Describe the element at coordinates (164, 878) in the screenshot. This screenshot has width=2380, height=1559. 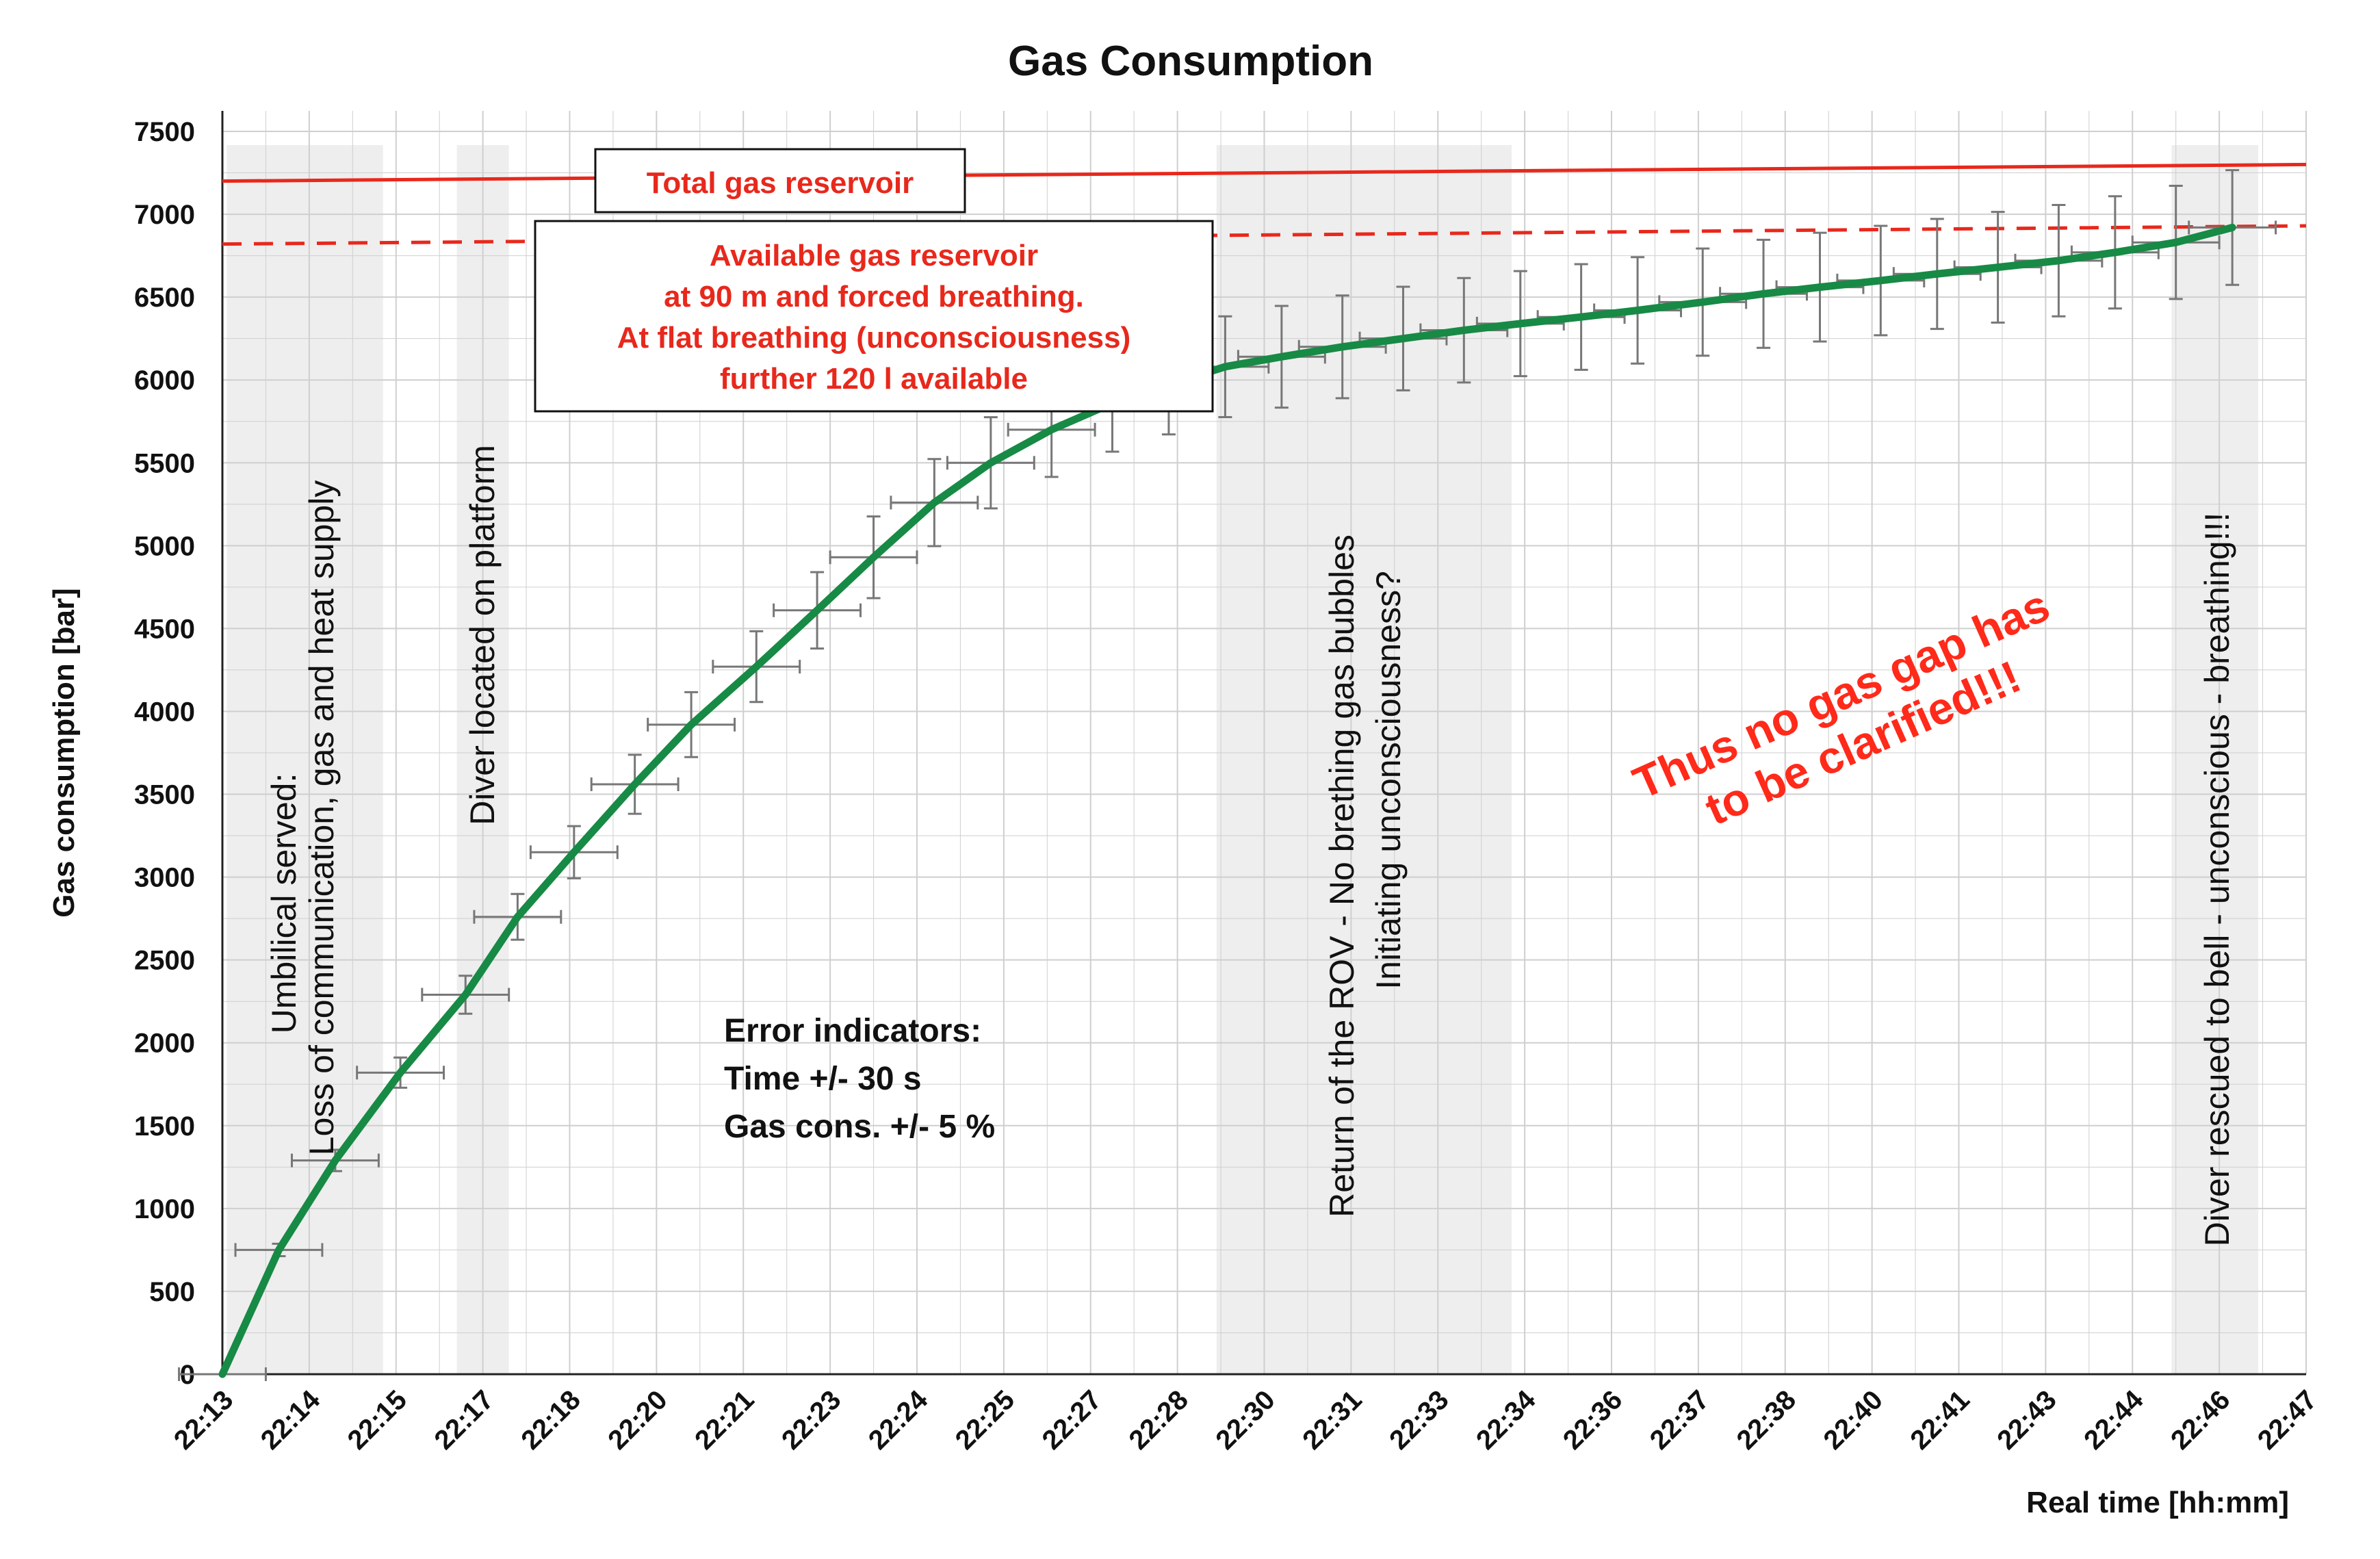
I see `y-tick-label: 3000` at that location.